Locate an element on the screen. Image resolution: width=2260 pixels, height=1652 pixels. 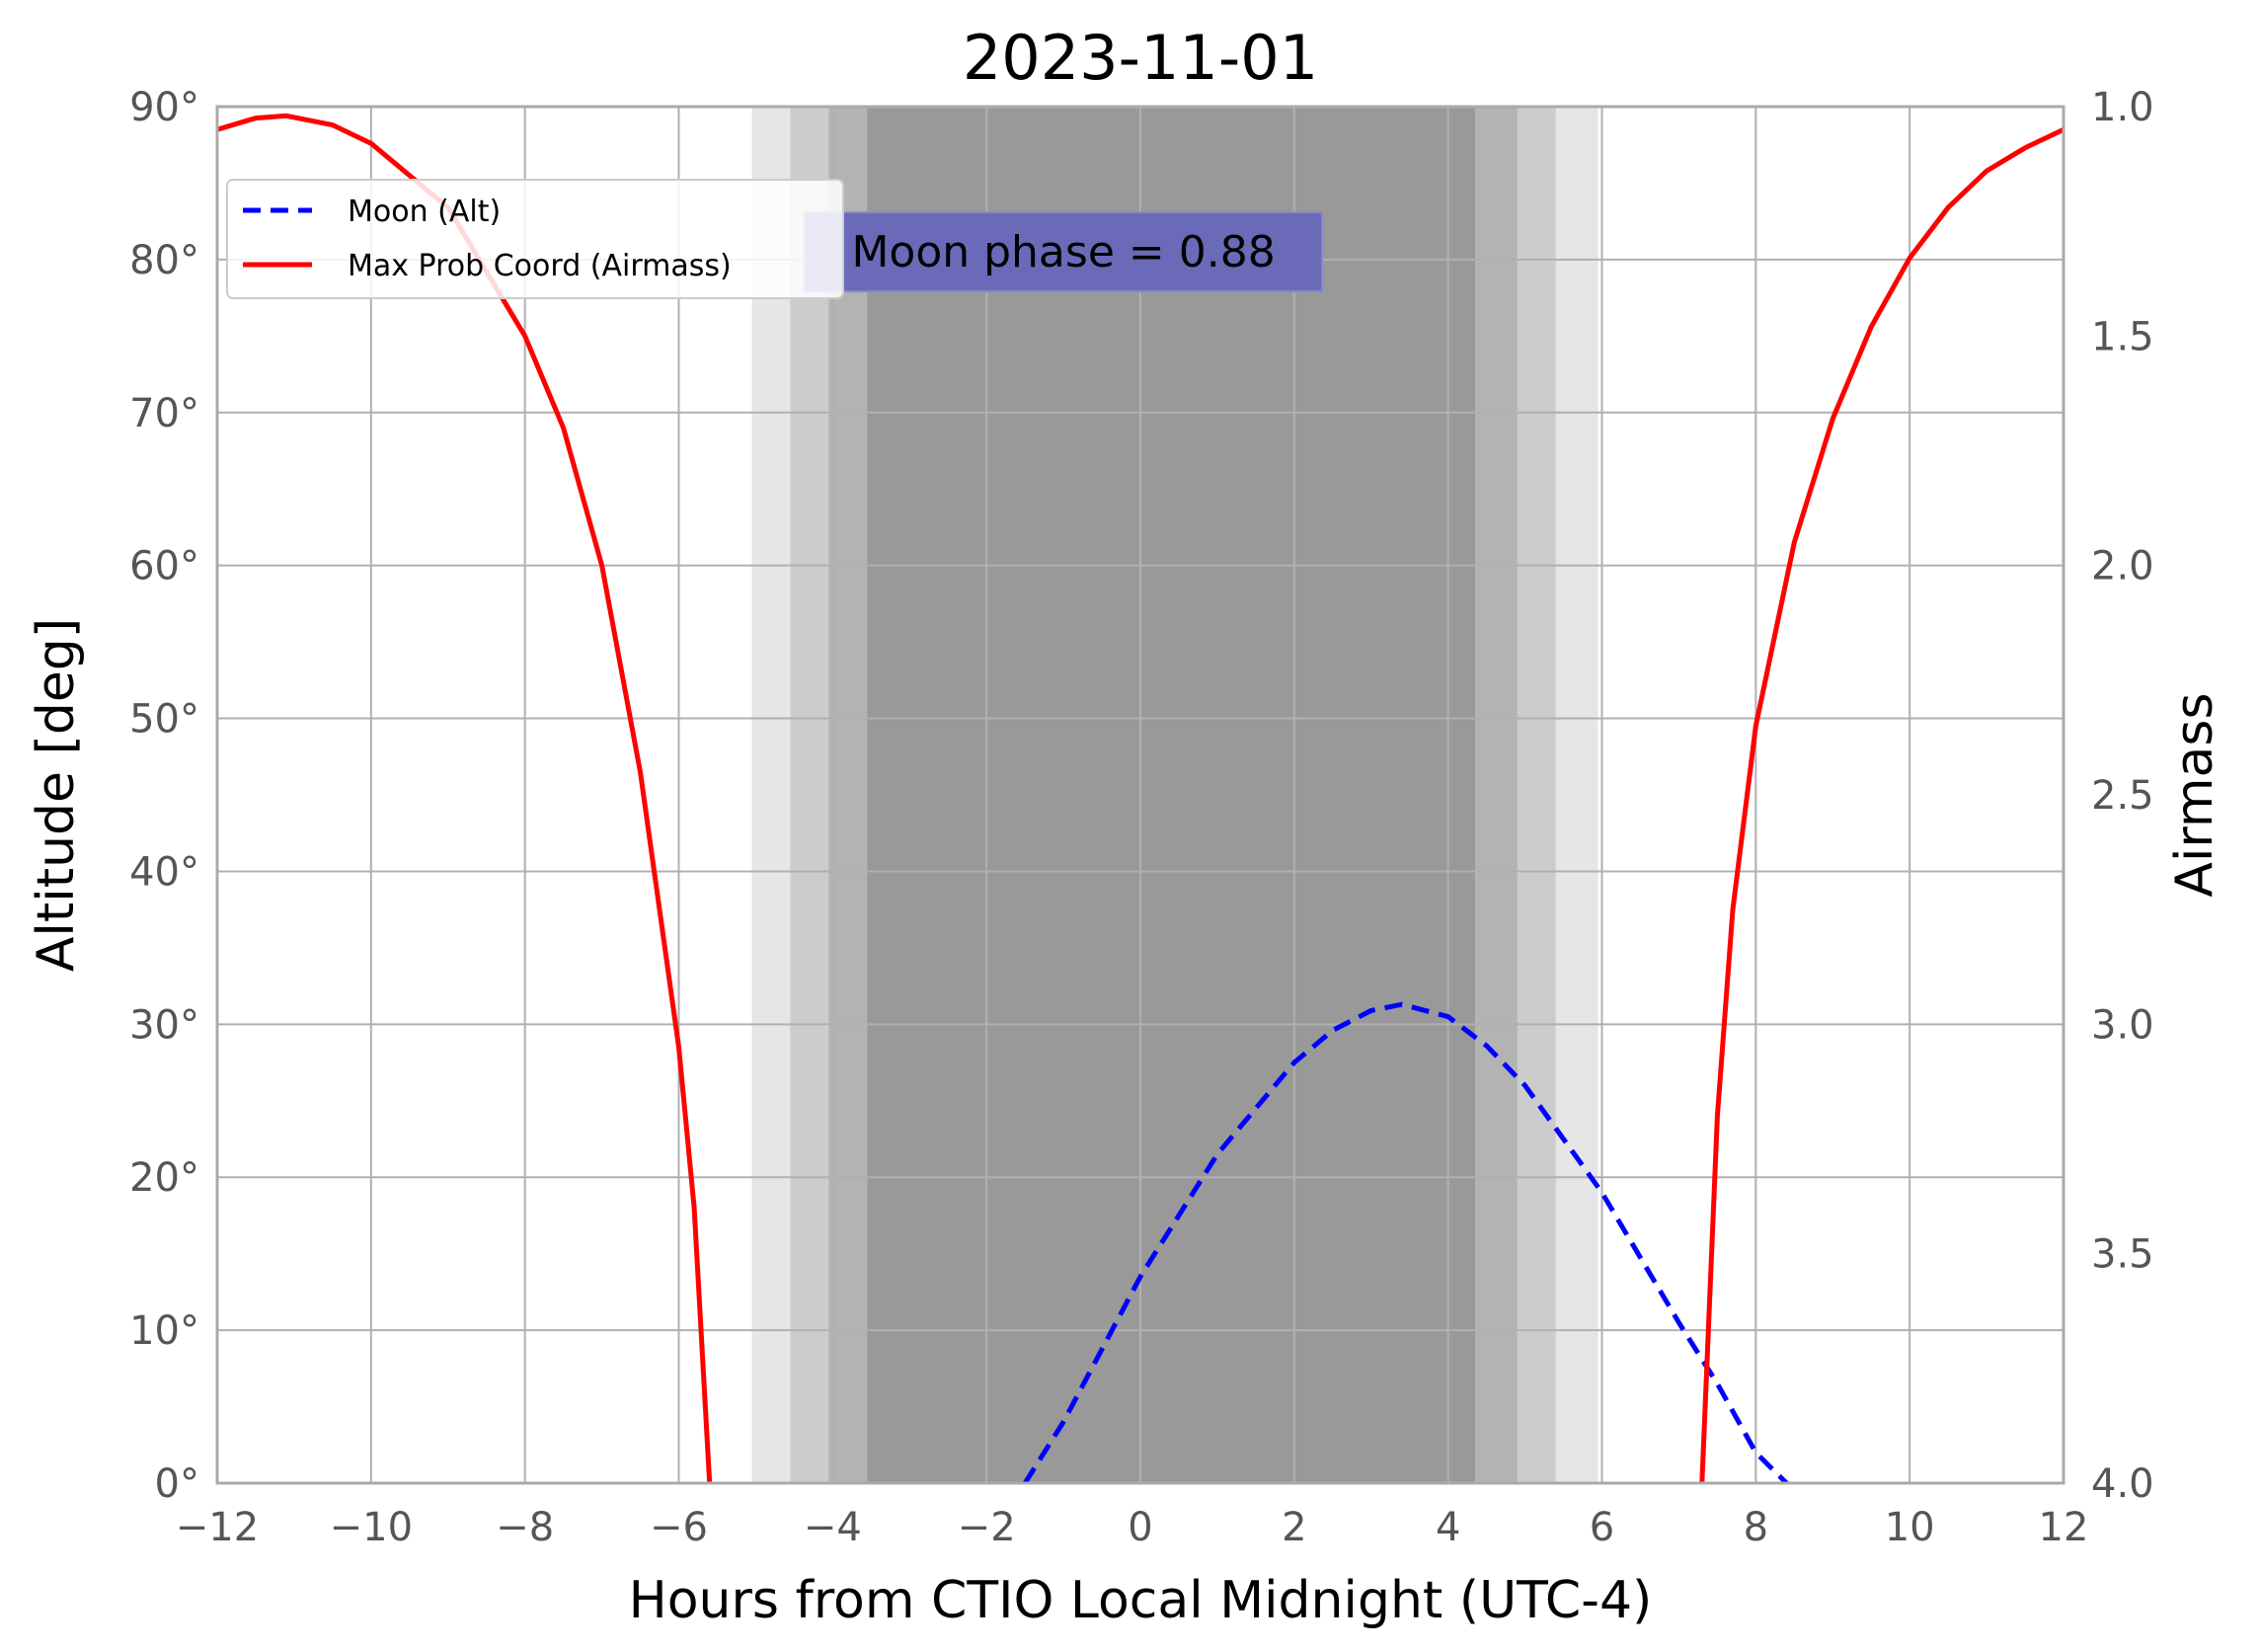
y2-tick-label: 2.0 is located at coordinates (2122, 567).